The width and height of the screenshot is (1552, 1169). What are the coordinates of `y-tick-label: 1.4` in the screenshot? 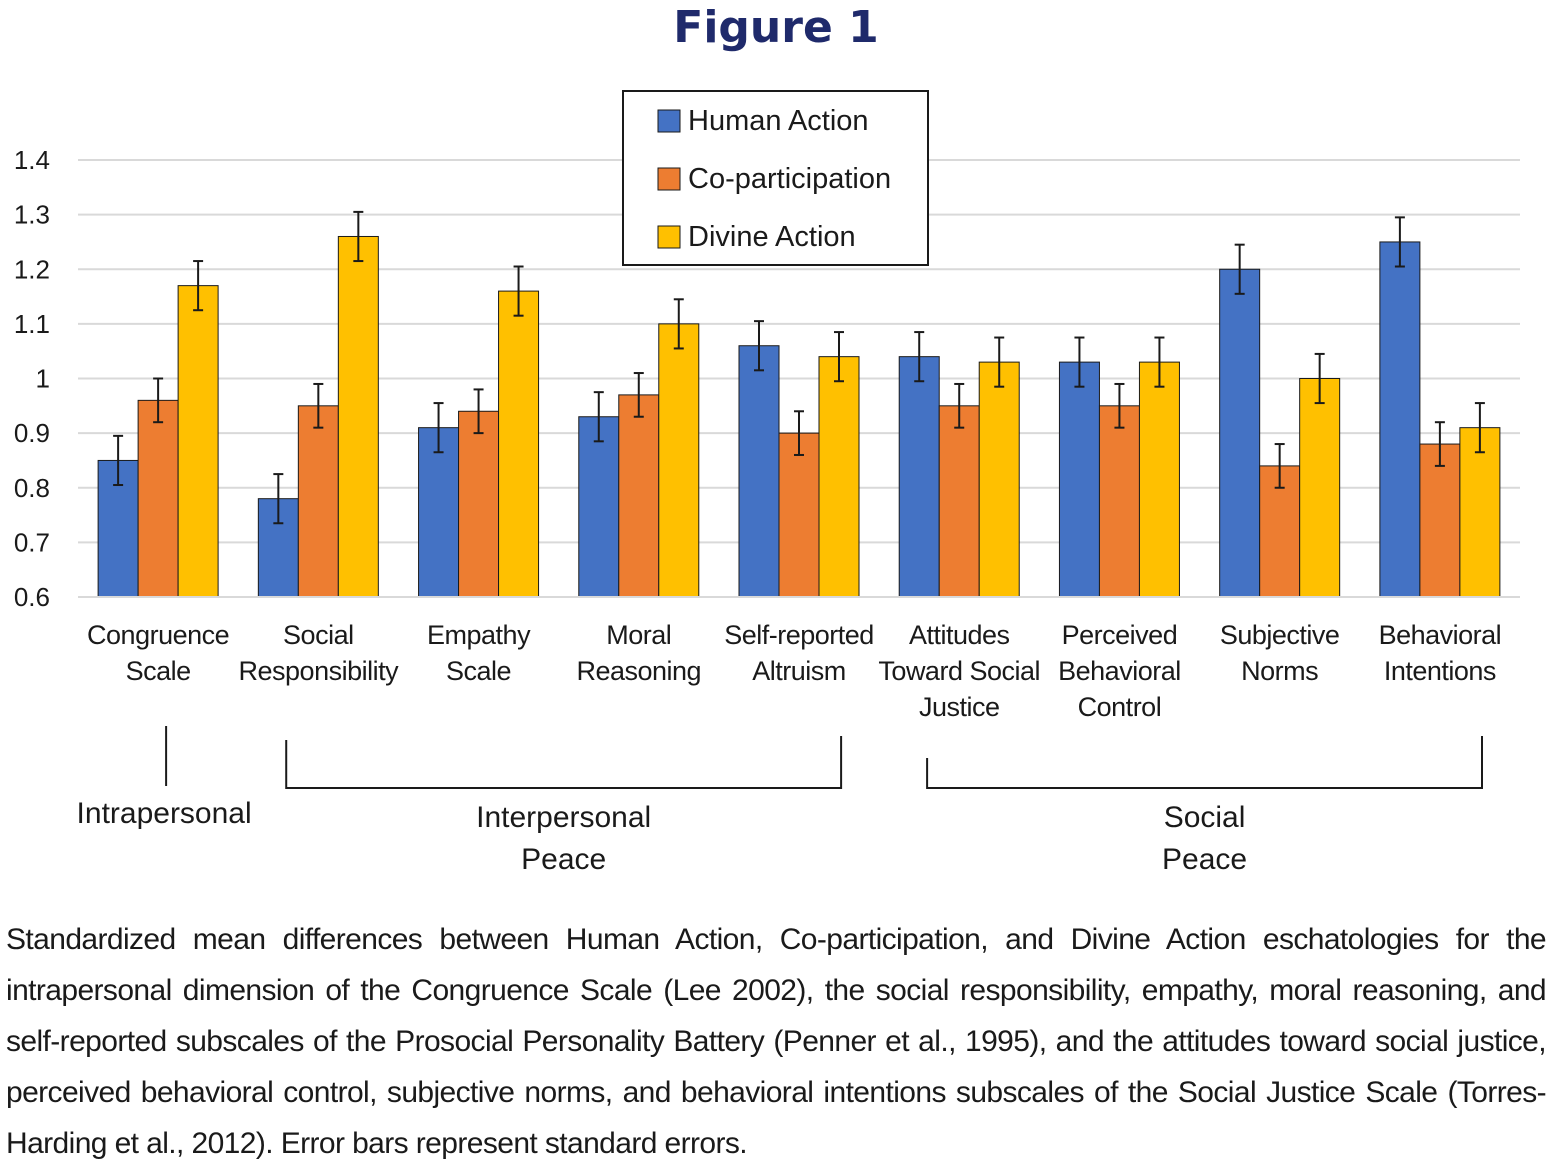 It's located at (32, 160).